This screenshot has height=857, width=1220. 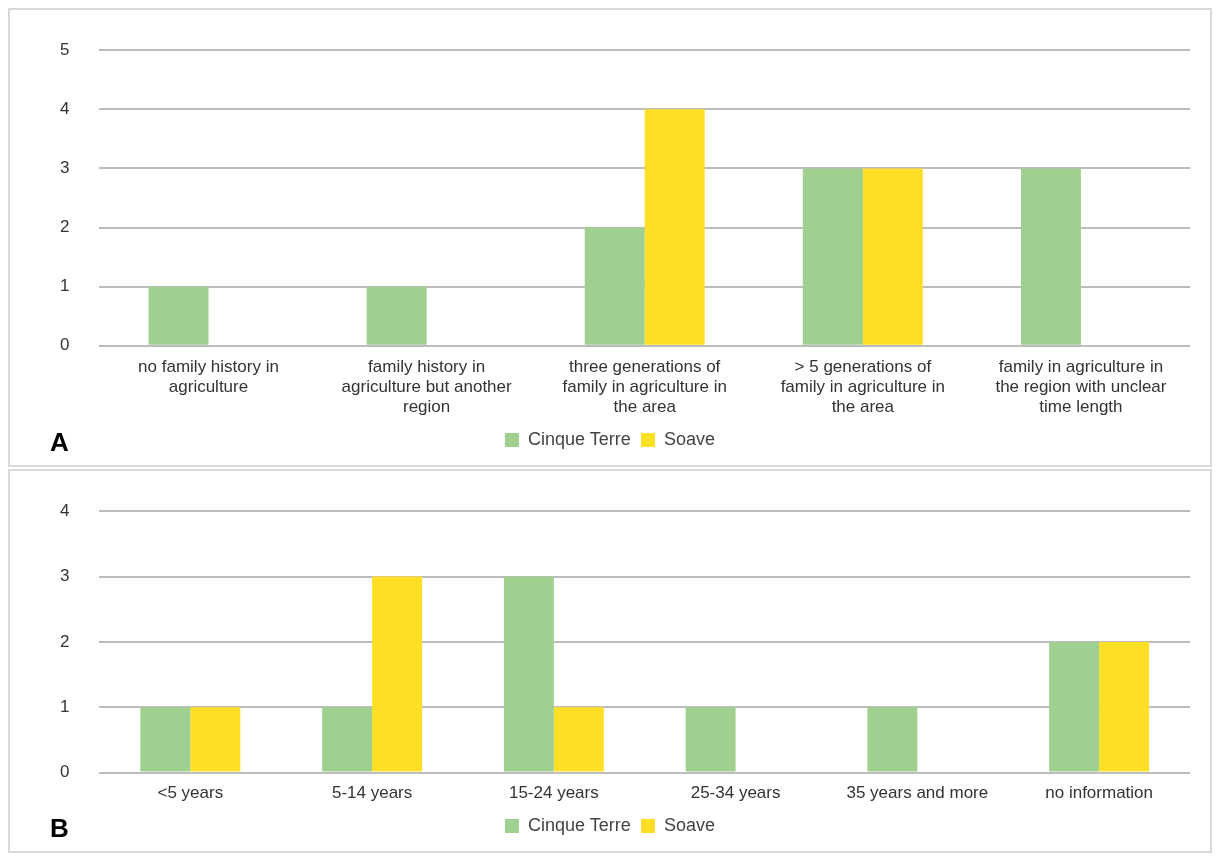 I want to click on x-tick-label: <5 years, so click(x=190, y=793).